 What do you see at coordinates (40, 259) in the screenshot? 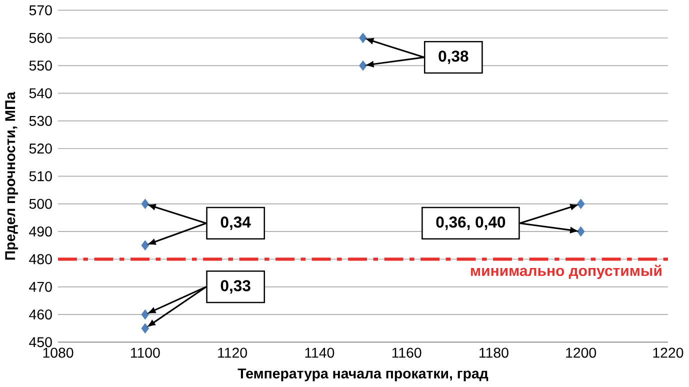
I see `y-tick-label: 480` at bounding box center [40, 259].